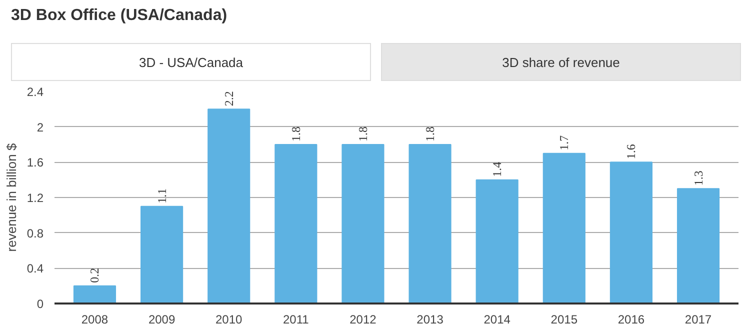 This screenshot has width=743, height=330. Describe the element at coordinates (698, 319) in the screenshot. I see `x-tick-label: 2017` at that location.